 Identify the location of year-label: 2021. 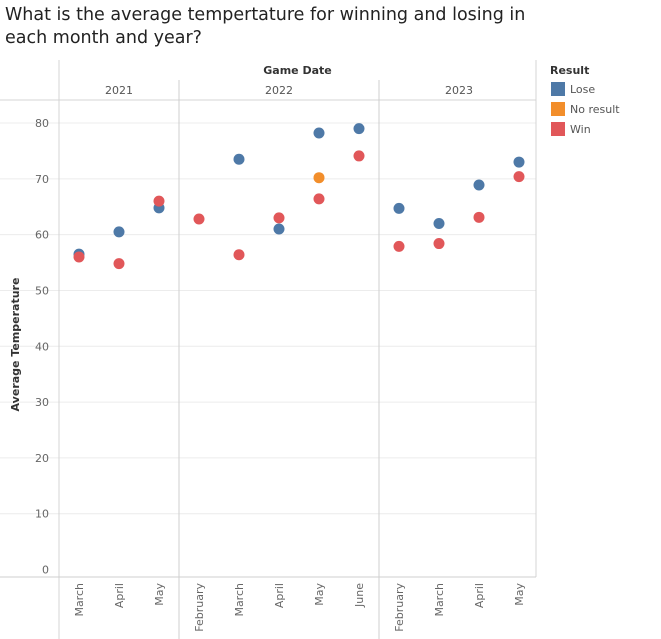
(119, 90).